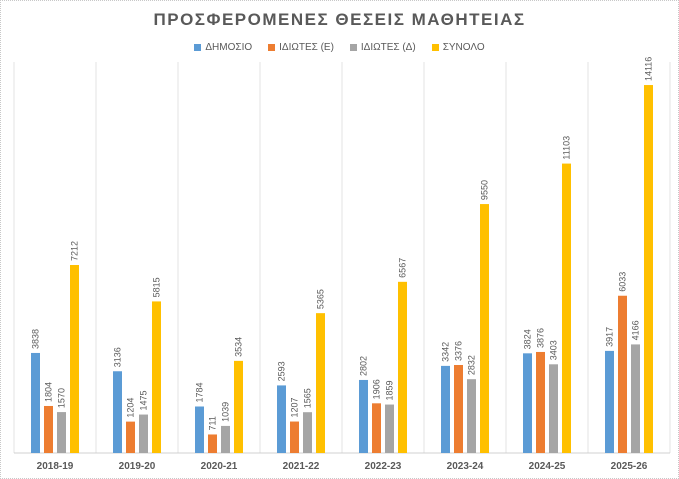 The height and width of the screenshot is (479, 679). What do you see at coordinates (229, 47) in the screenshot?
I see `legend-label: ΔΗΜΟΣΙΟ` at bounding box center [229, 47].